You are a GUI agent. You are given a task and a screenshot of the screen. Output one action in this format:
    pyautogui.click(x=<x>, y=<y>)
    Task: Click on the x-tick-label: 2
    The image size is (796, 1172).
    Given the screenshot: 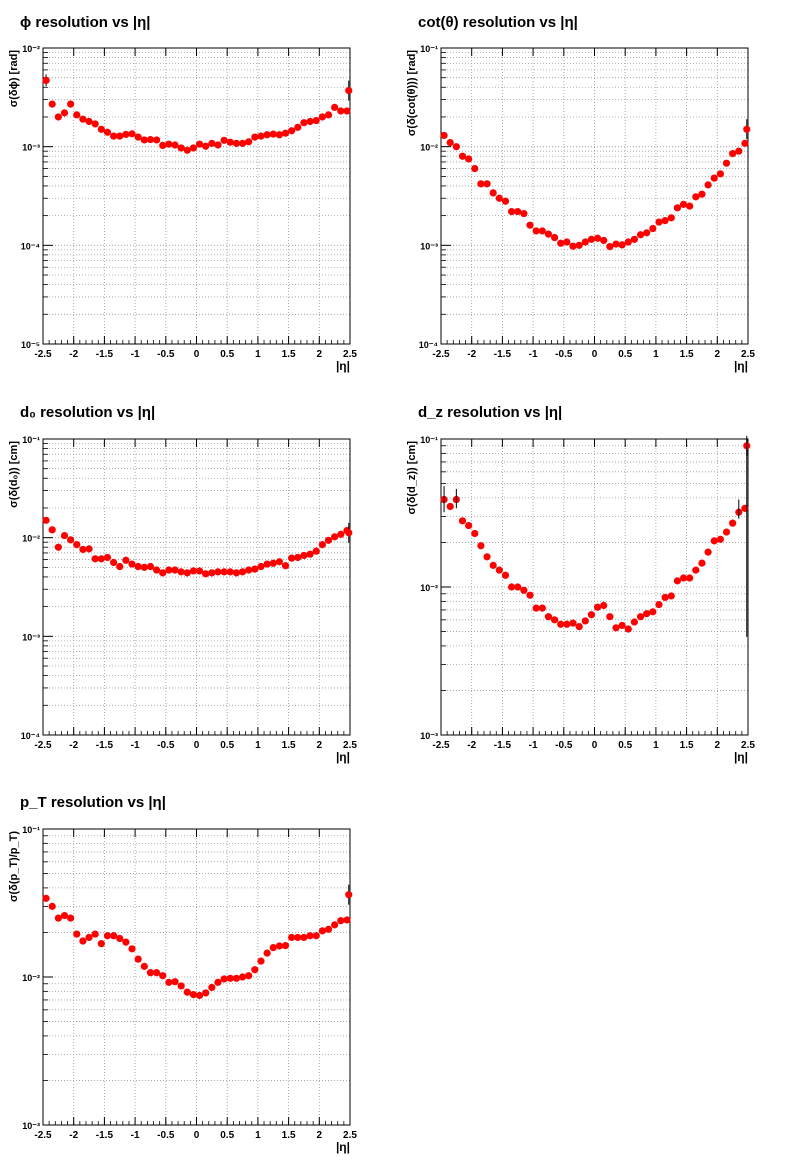 What is the action you would take?
    pyautogui.click(x=320, y=1135)
    